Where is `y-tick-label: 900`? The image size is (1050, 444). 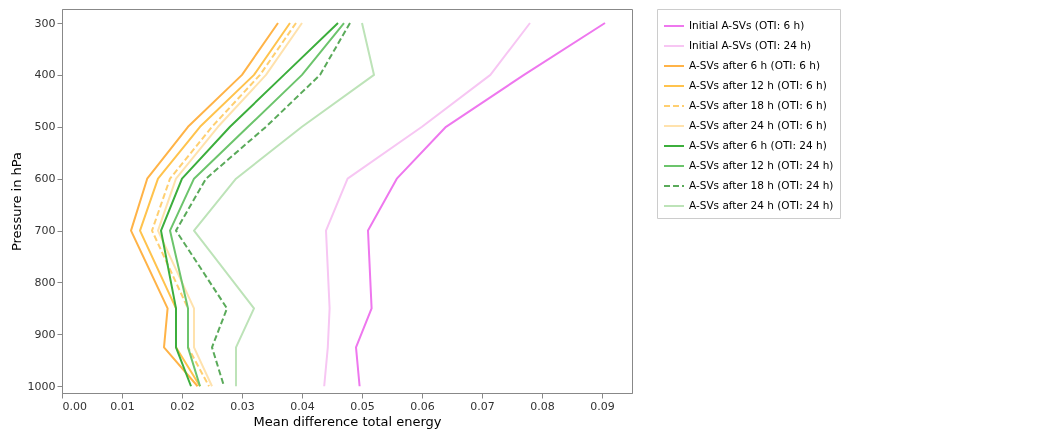 y-tick-label: 900 is located at coordinates (45, 334).